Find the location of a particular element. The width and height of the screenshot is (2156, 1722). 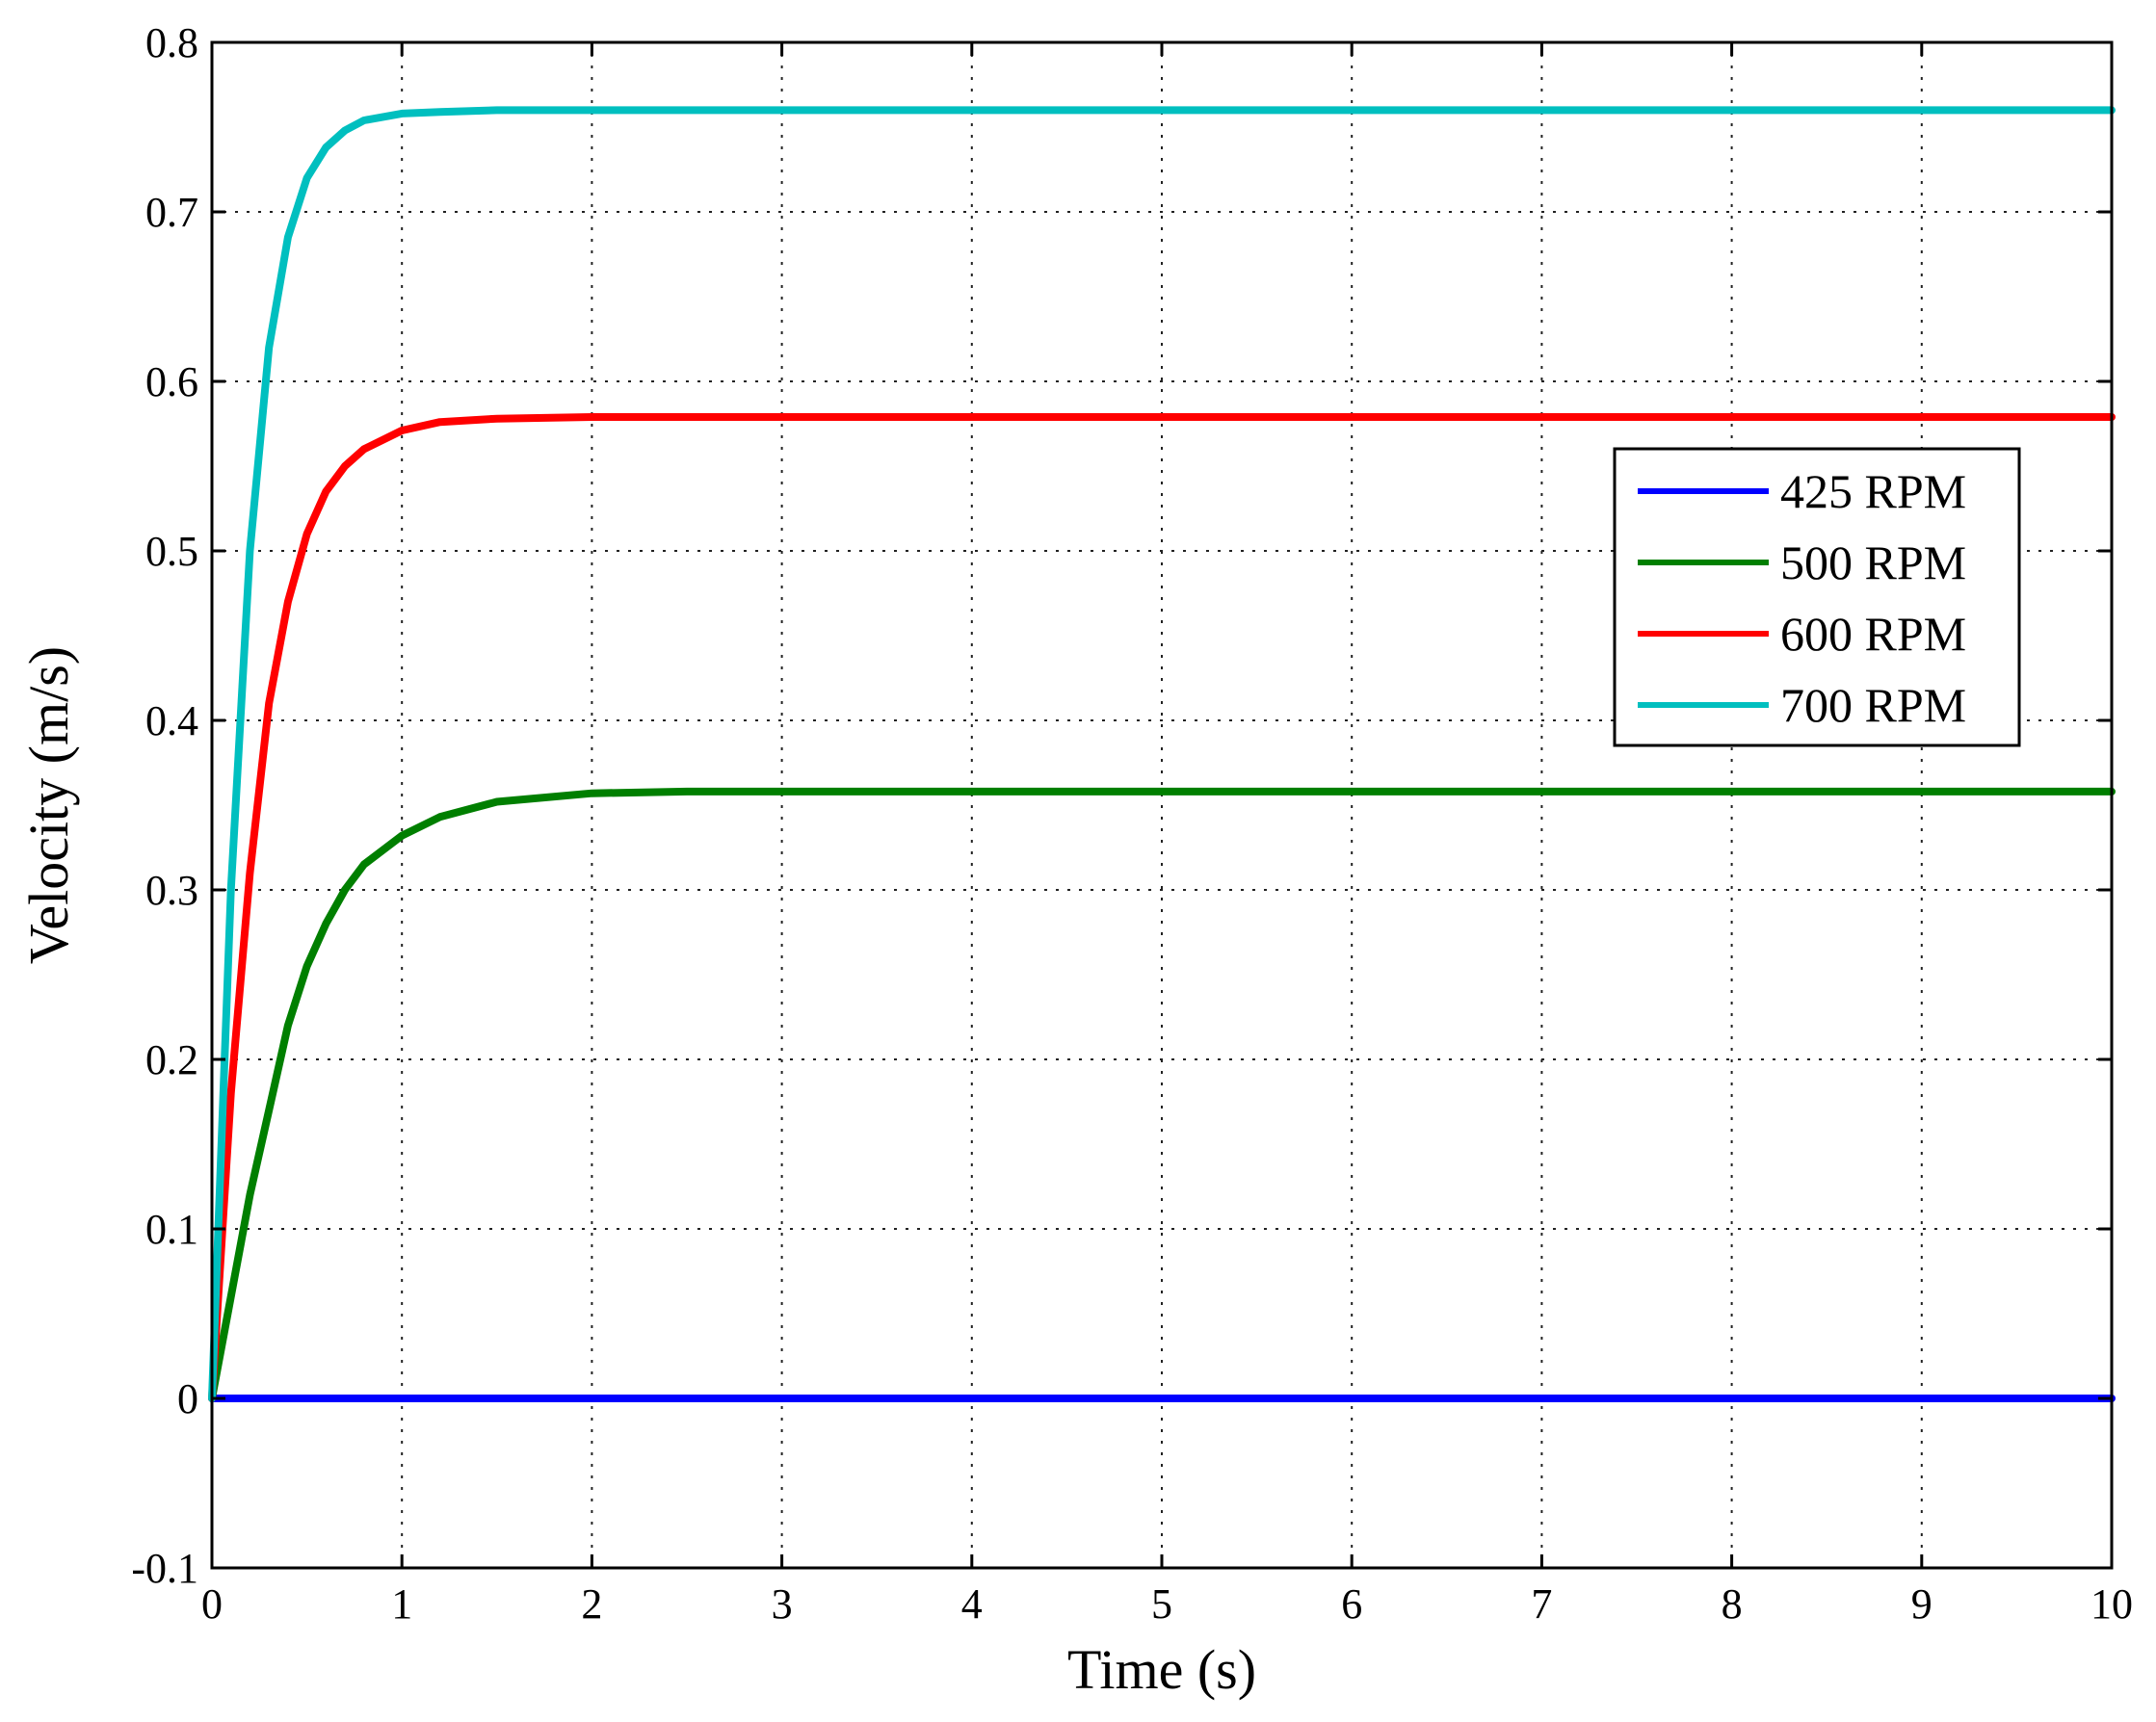

y-tick-label: 0.4 is located at coordinates (171, 720).